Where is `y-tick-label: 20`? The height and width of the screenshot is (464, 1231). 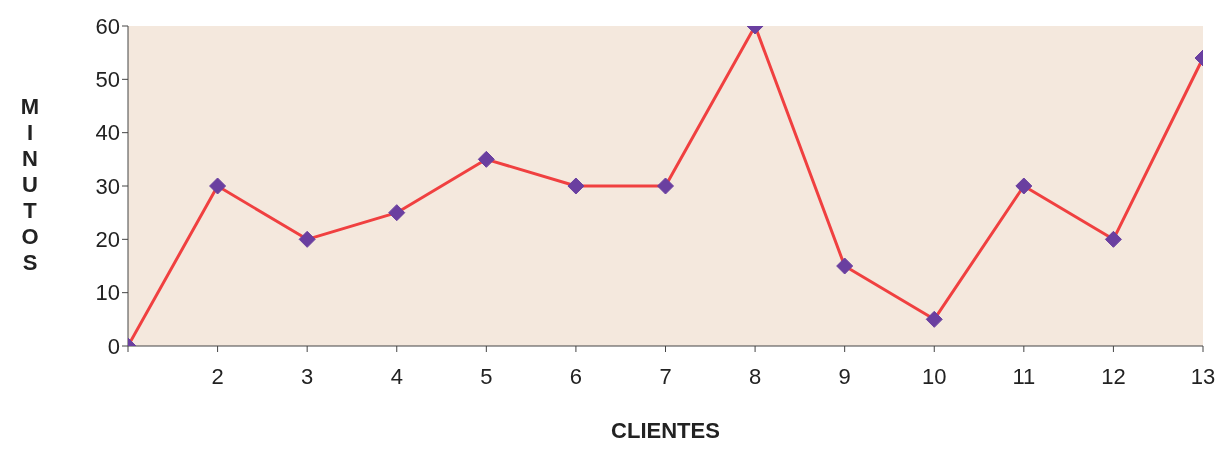
y-tick-label: 20 is located at coordinates (107, 240).